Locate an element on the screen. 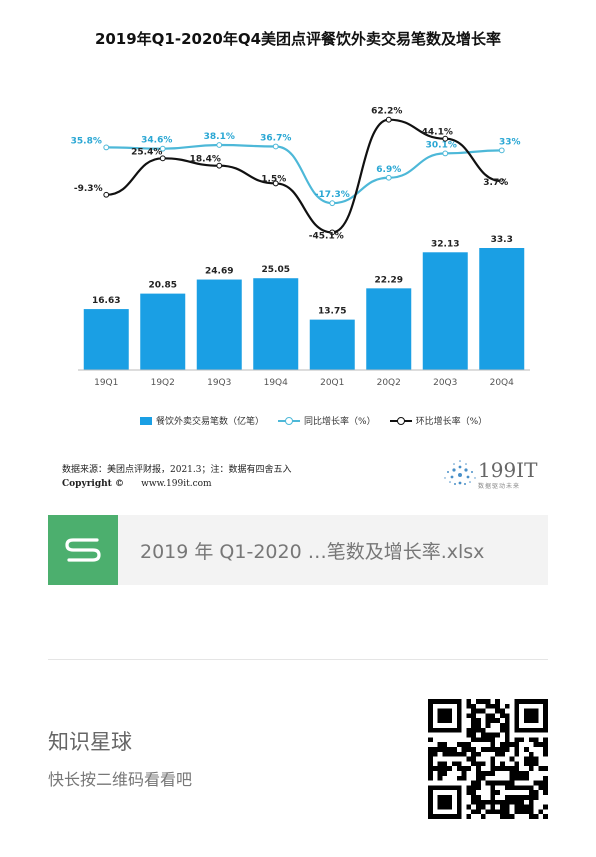  yoy-value-label: 30.1% is located at coordinates (441, 145).